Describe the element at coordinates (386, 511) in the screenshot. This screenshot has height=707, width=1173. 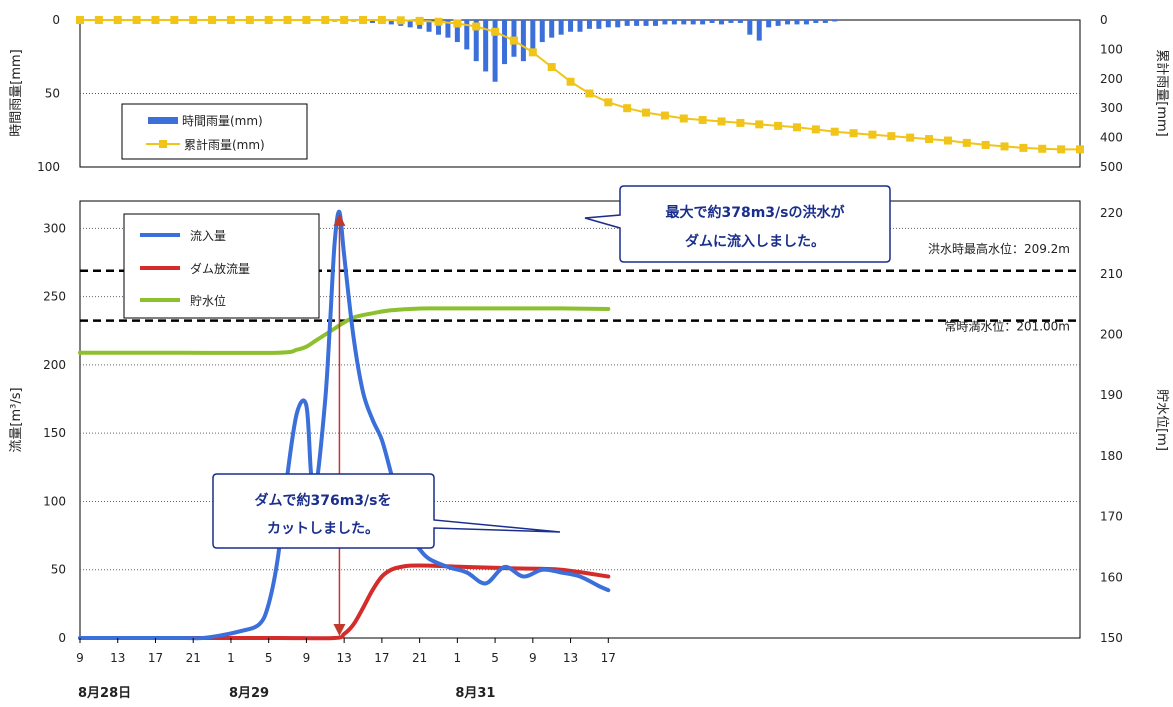
I see `callout-cut: ダムで約376m3/sを カットしました。` at that location.